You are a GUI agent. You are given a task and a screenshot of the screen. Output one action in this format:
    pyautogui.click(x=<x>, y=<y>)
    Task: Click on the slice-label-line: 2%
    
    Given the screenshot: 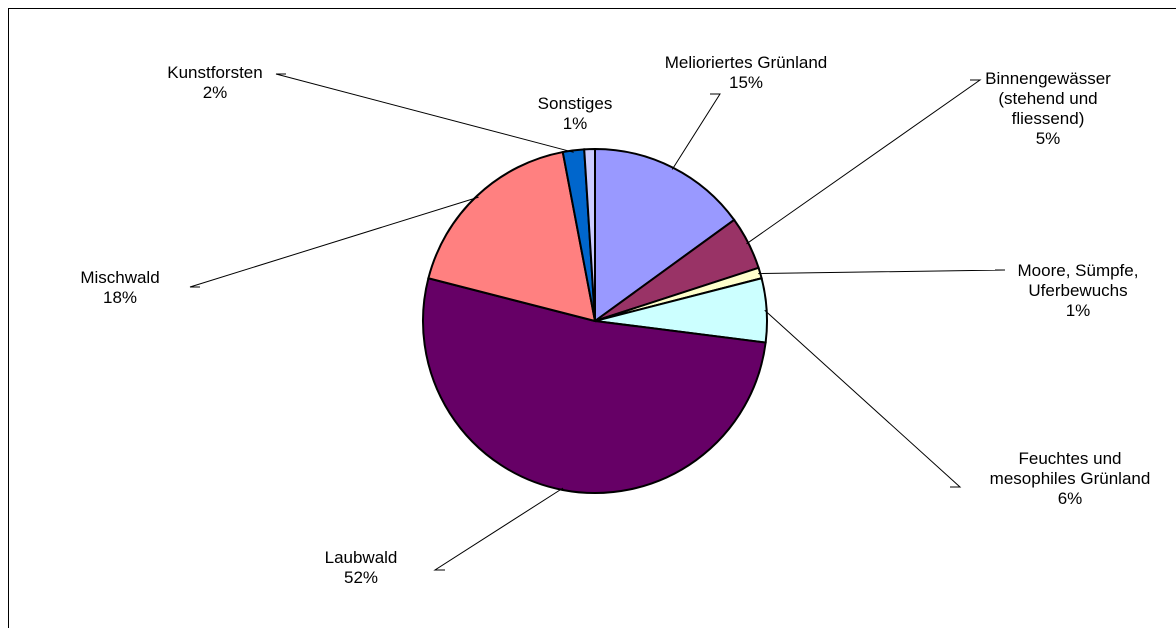 What is the action you would take?
    pyautogui.click(x=215, y=92)
    